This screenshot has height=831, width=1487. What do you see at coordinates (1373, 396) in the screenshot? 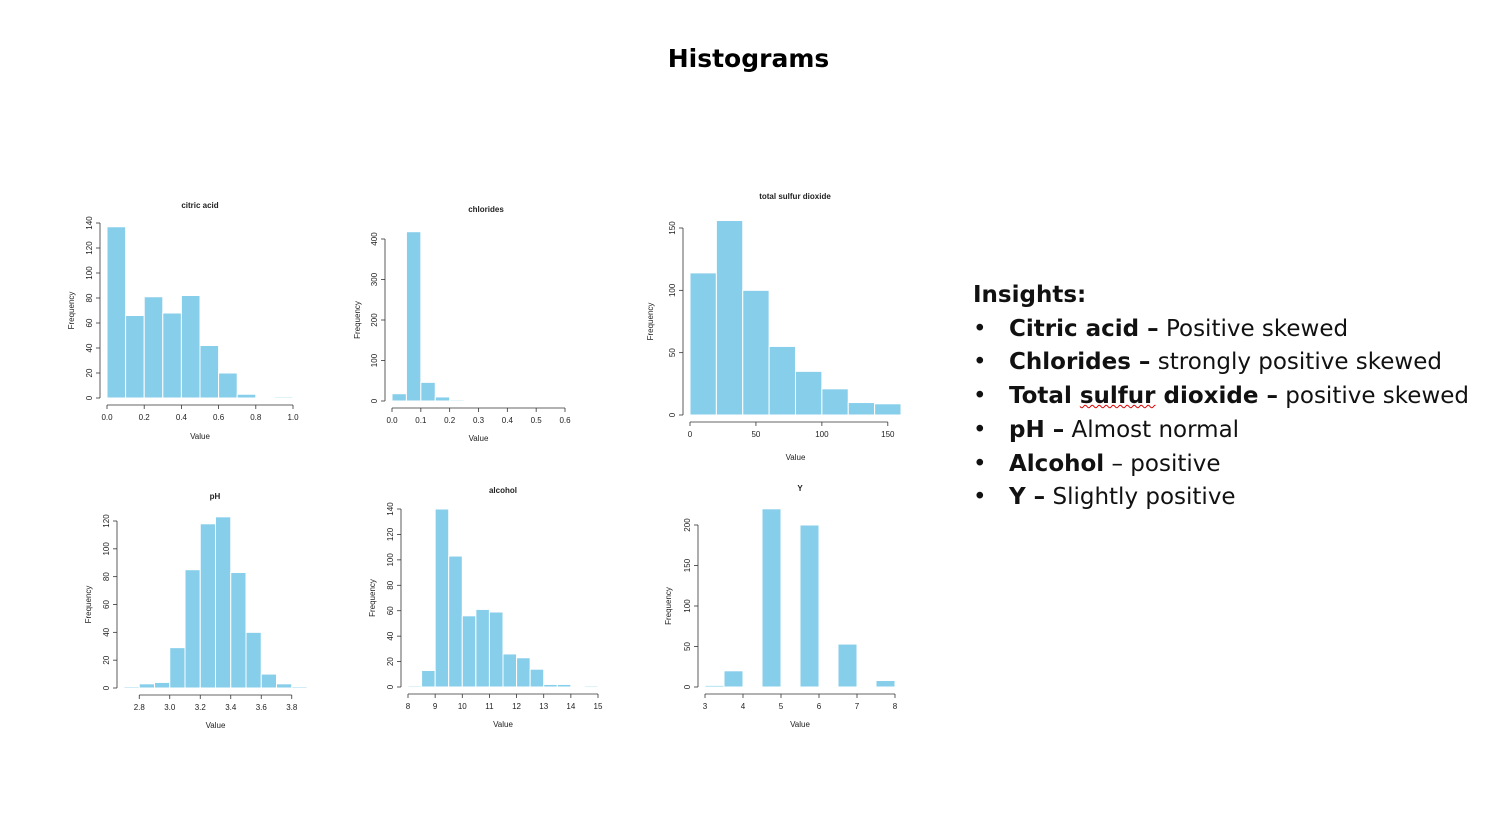
I see `insight-text: positive skewed` at bounding box center [1373, 396].